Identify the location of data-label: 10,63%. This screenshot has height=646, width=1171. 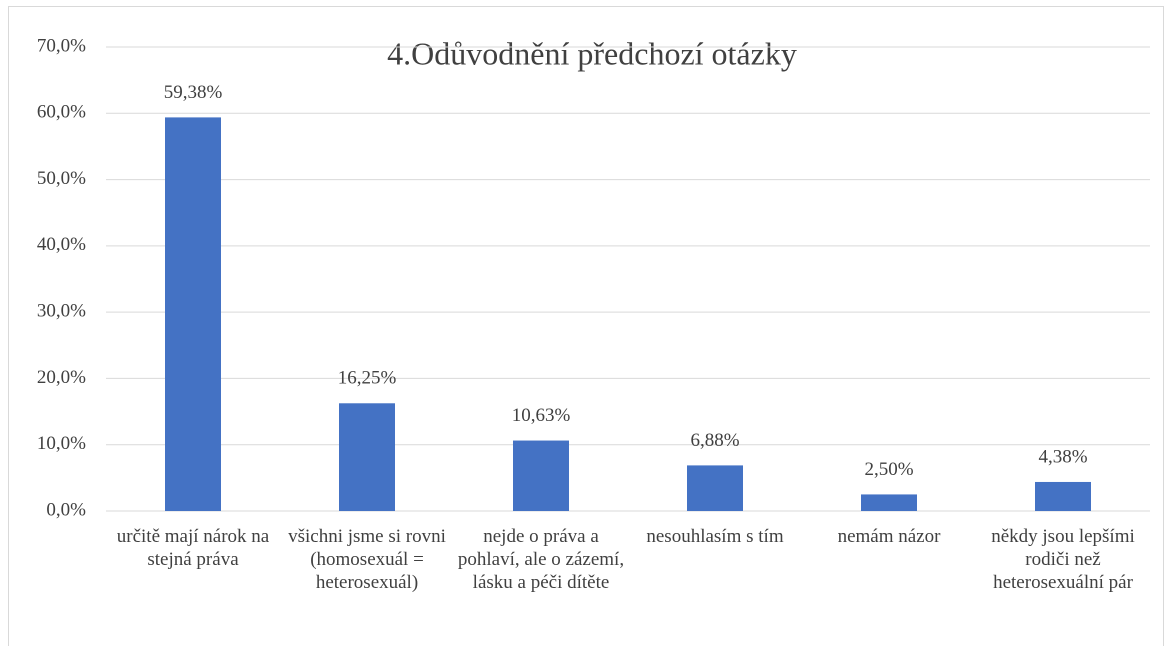
(541, 415).